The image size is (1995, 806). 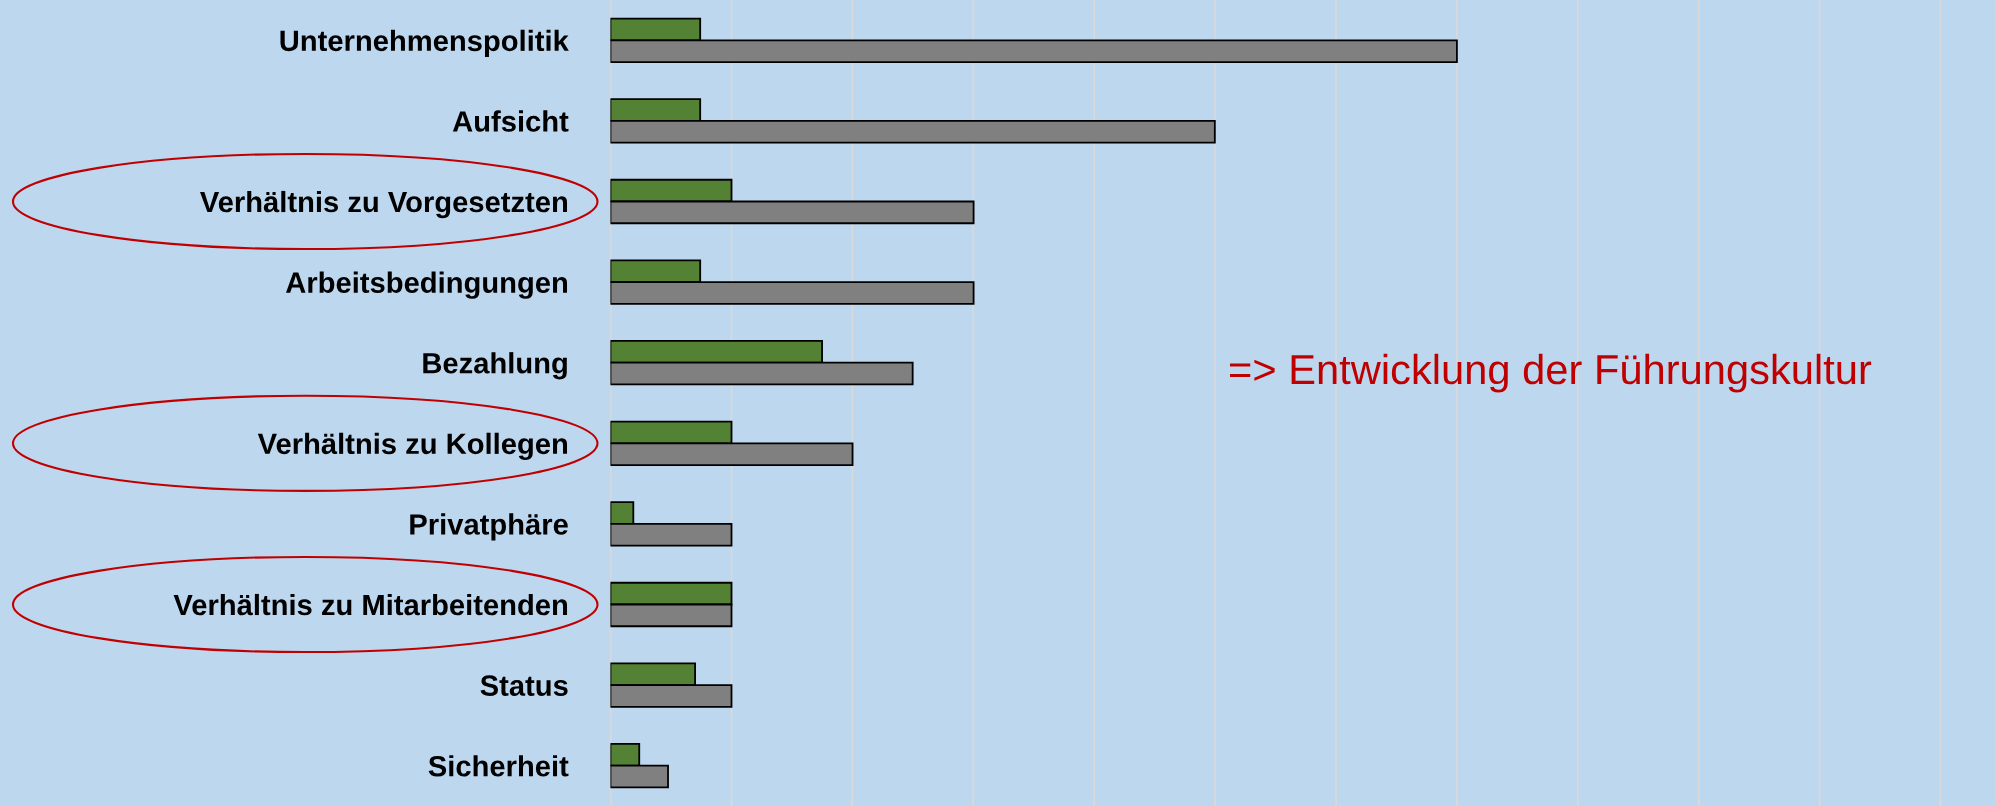 I want to click on y-tick-label: Sicherheit, so click(x=498, y=766).